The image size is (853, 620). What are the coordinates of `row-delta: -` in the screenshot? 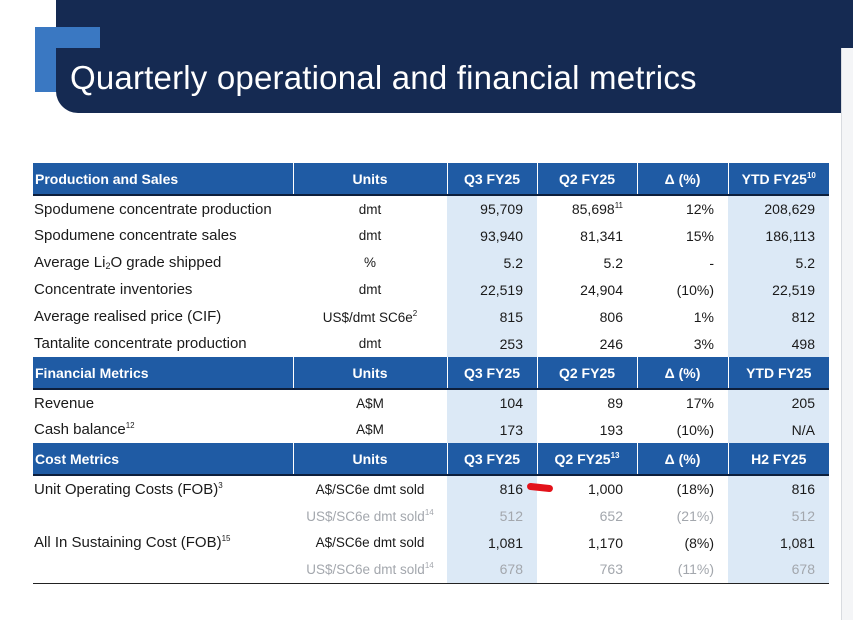 It's located at (711, 262).